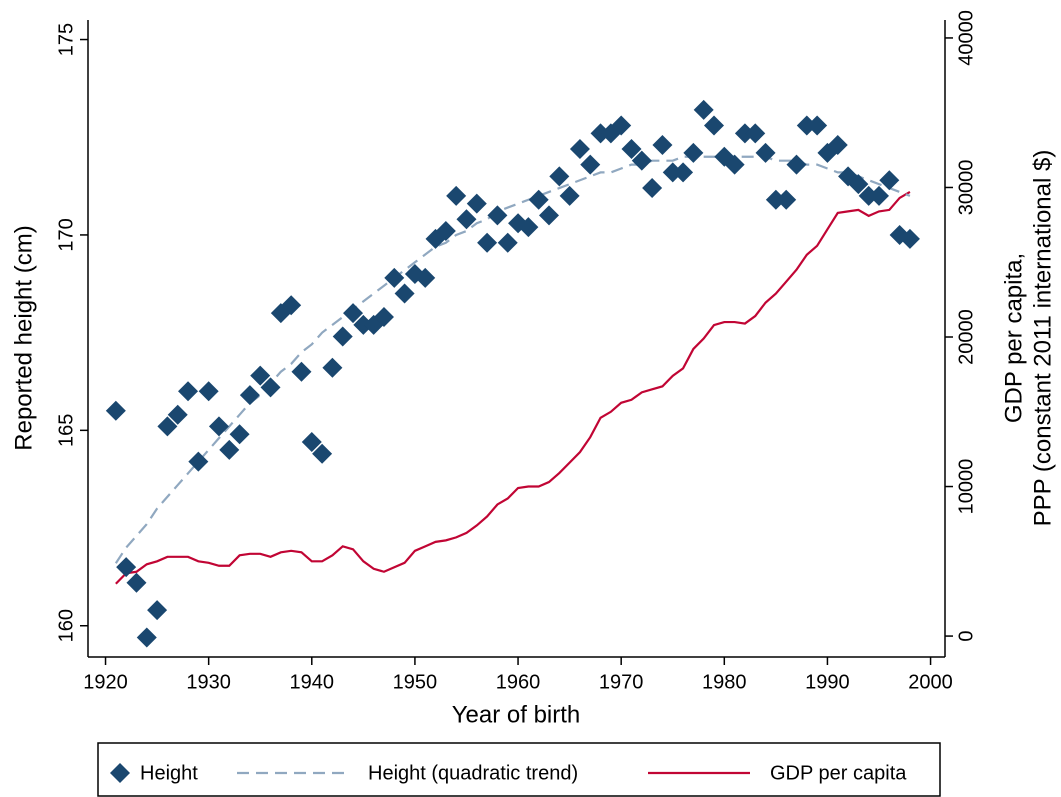 Image resolution: width=1061 pixels, height=797 pixels. I want to click on y2-tick-label: 0, so click(966, 636).